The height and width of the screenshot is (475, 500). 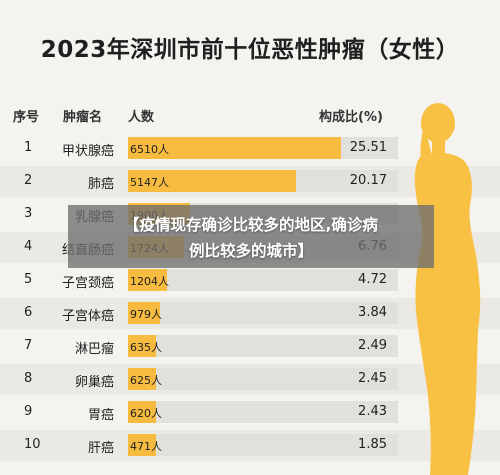 I want to click on rank-label: 7, so click(x=28, y=345).